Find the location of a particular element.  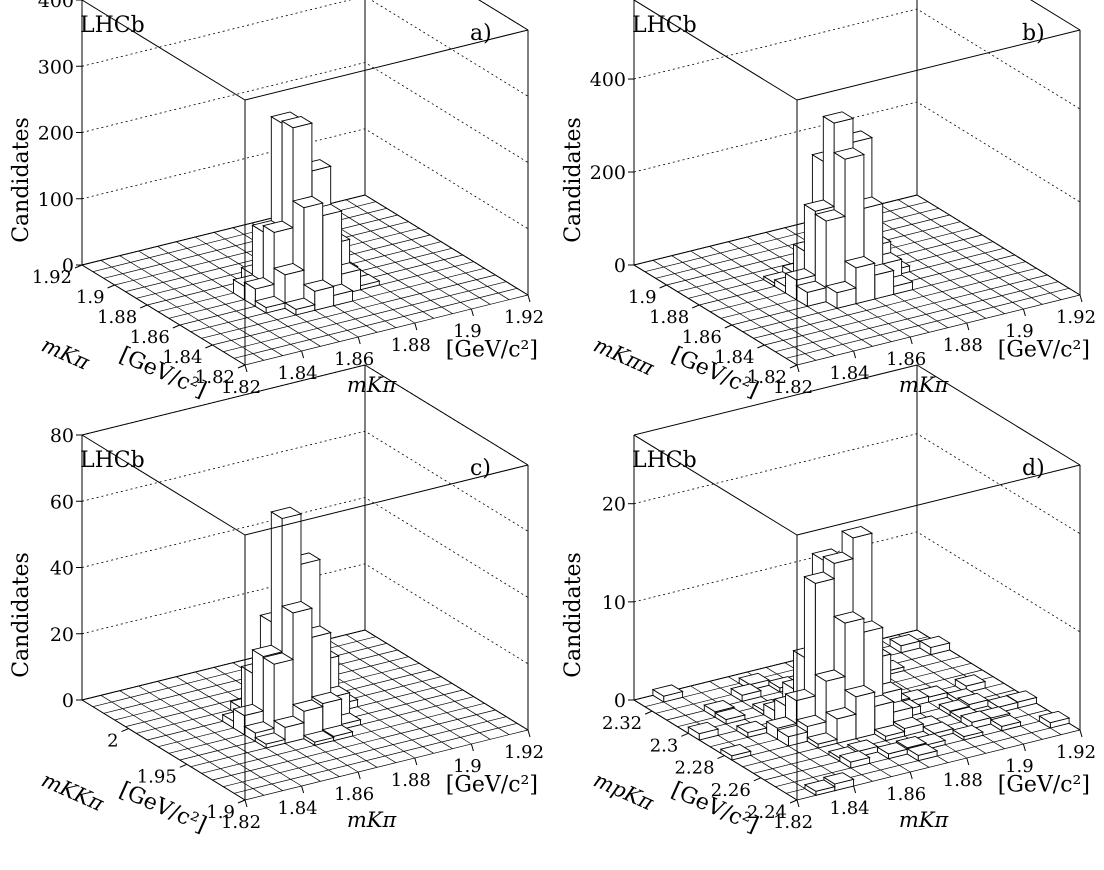

z-tick-label: 300 is located at coordinates (56, 67).